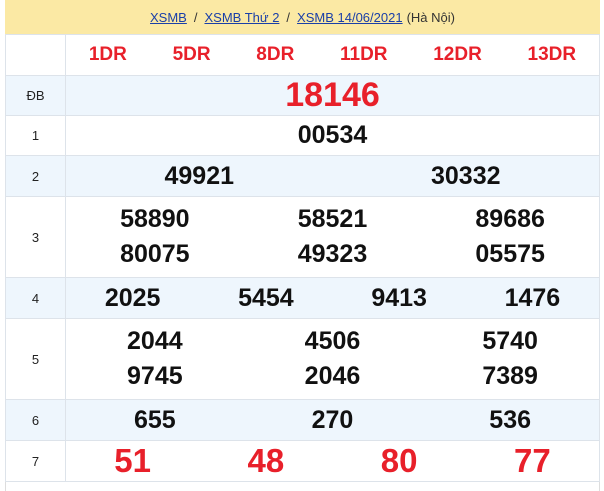  I want to click on prize-number: 5740, so click(510, 341).